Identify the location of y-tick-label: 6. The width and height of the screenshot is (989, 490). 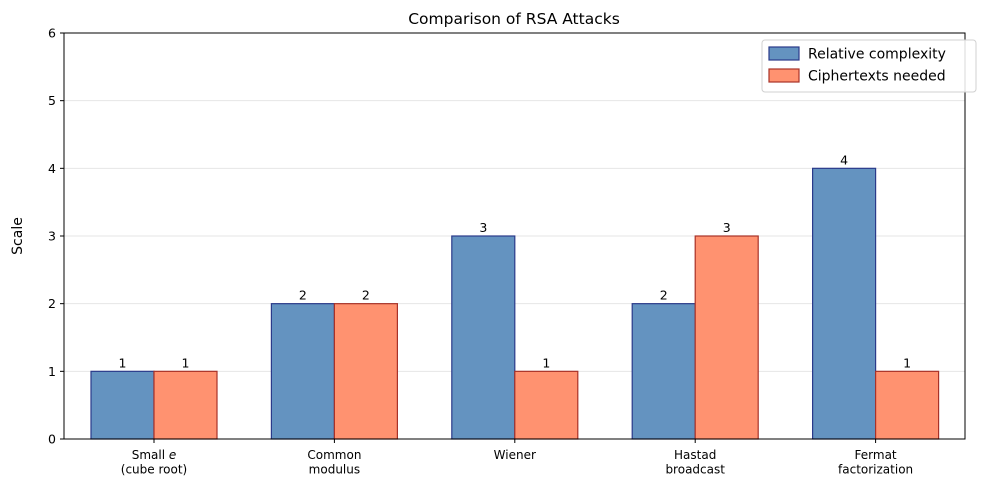
(52, 33).